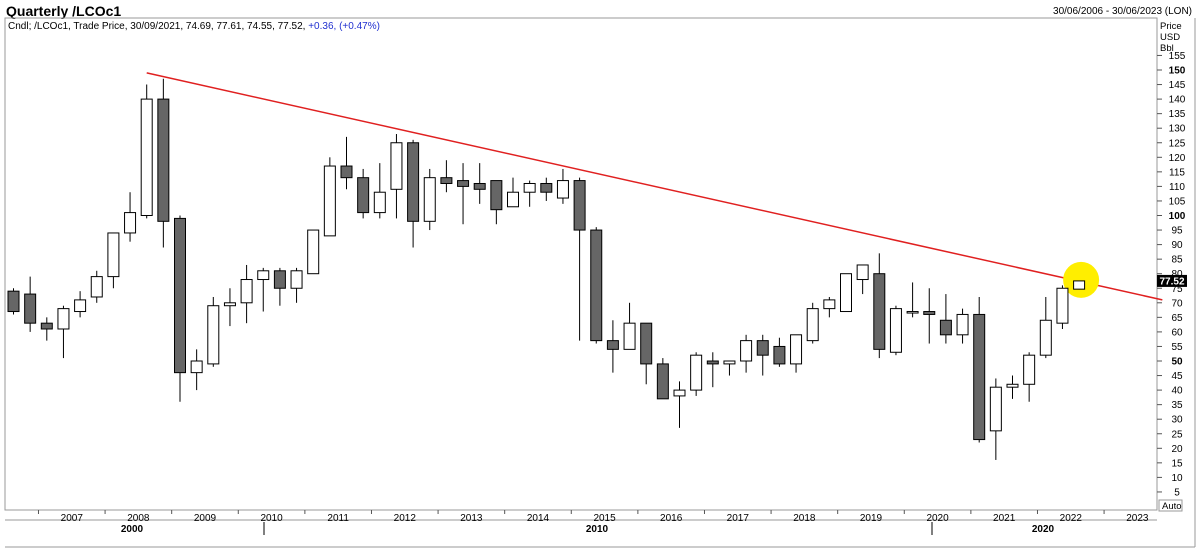 The height and width of the screenshot is (553, 1200). Describe the element at coordinates (1177, 347) in the screenshot. I see `price-tick-label: 55` at that location.